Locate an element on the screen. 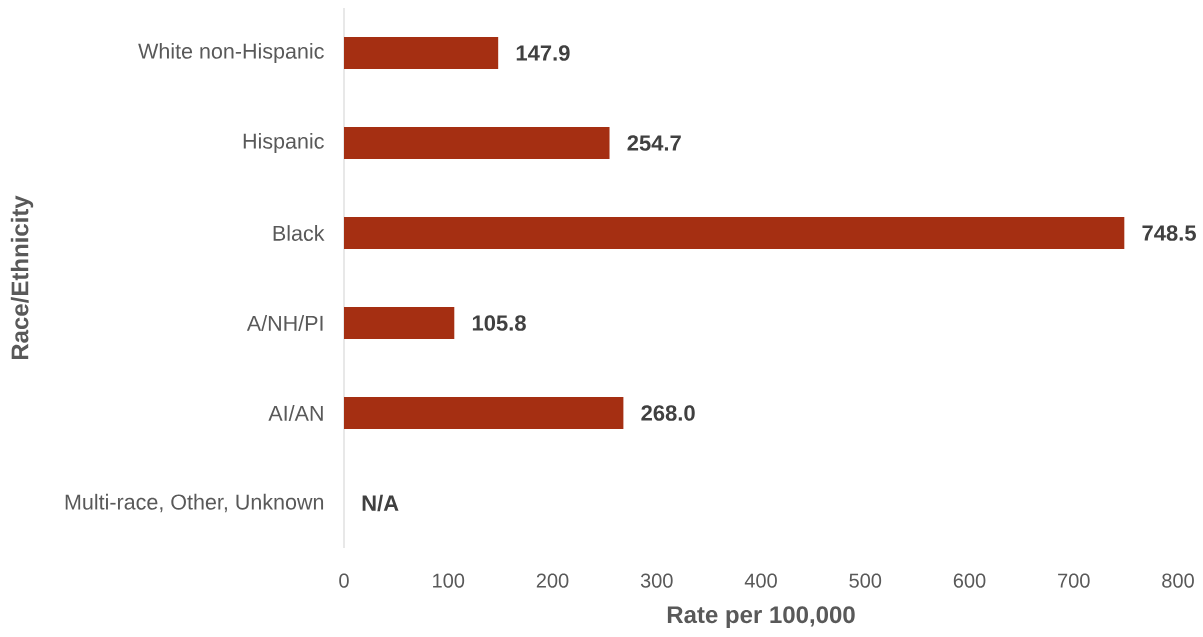 This screenshot has height=637, width=1203. y-tick-label: Hispanic is located at coordinates (283, 143).